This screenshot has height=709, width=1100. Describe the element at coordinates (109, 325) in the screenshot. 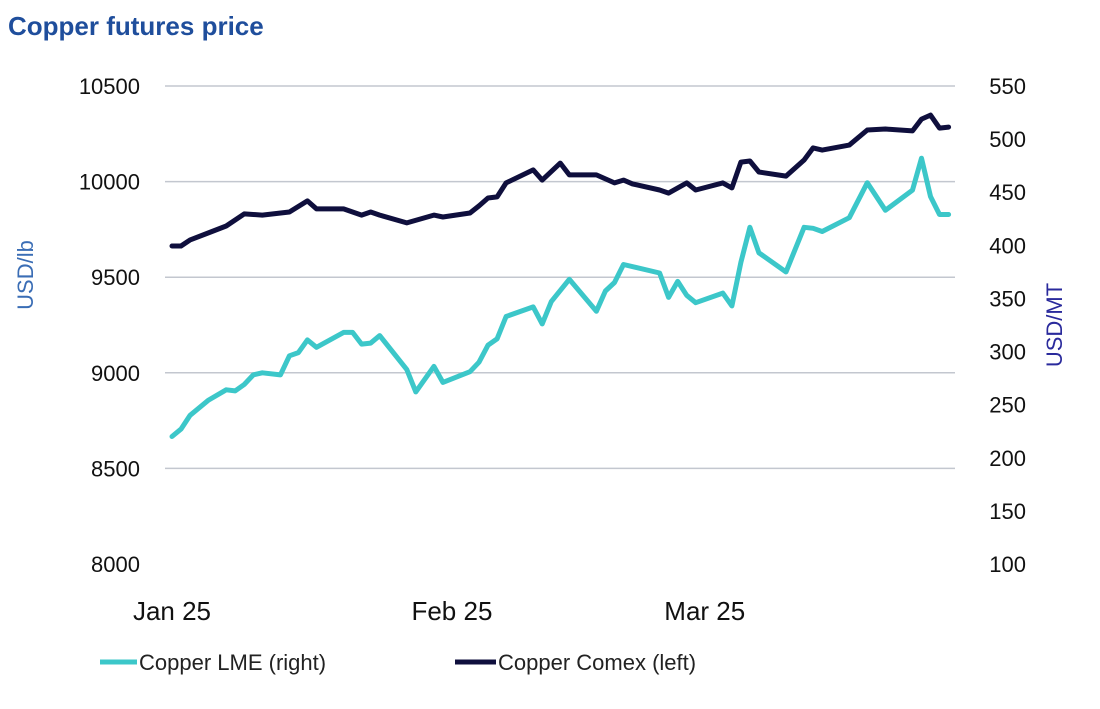

I see `left-axis-ticks: 8000 8500 9000 9500 10000 10500` at that location.